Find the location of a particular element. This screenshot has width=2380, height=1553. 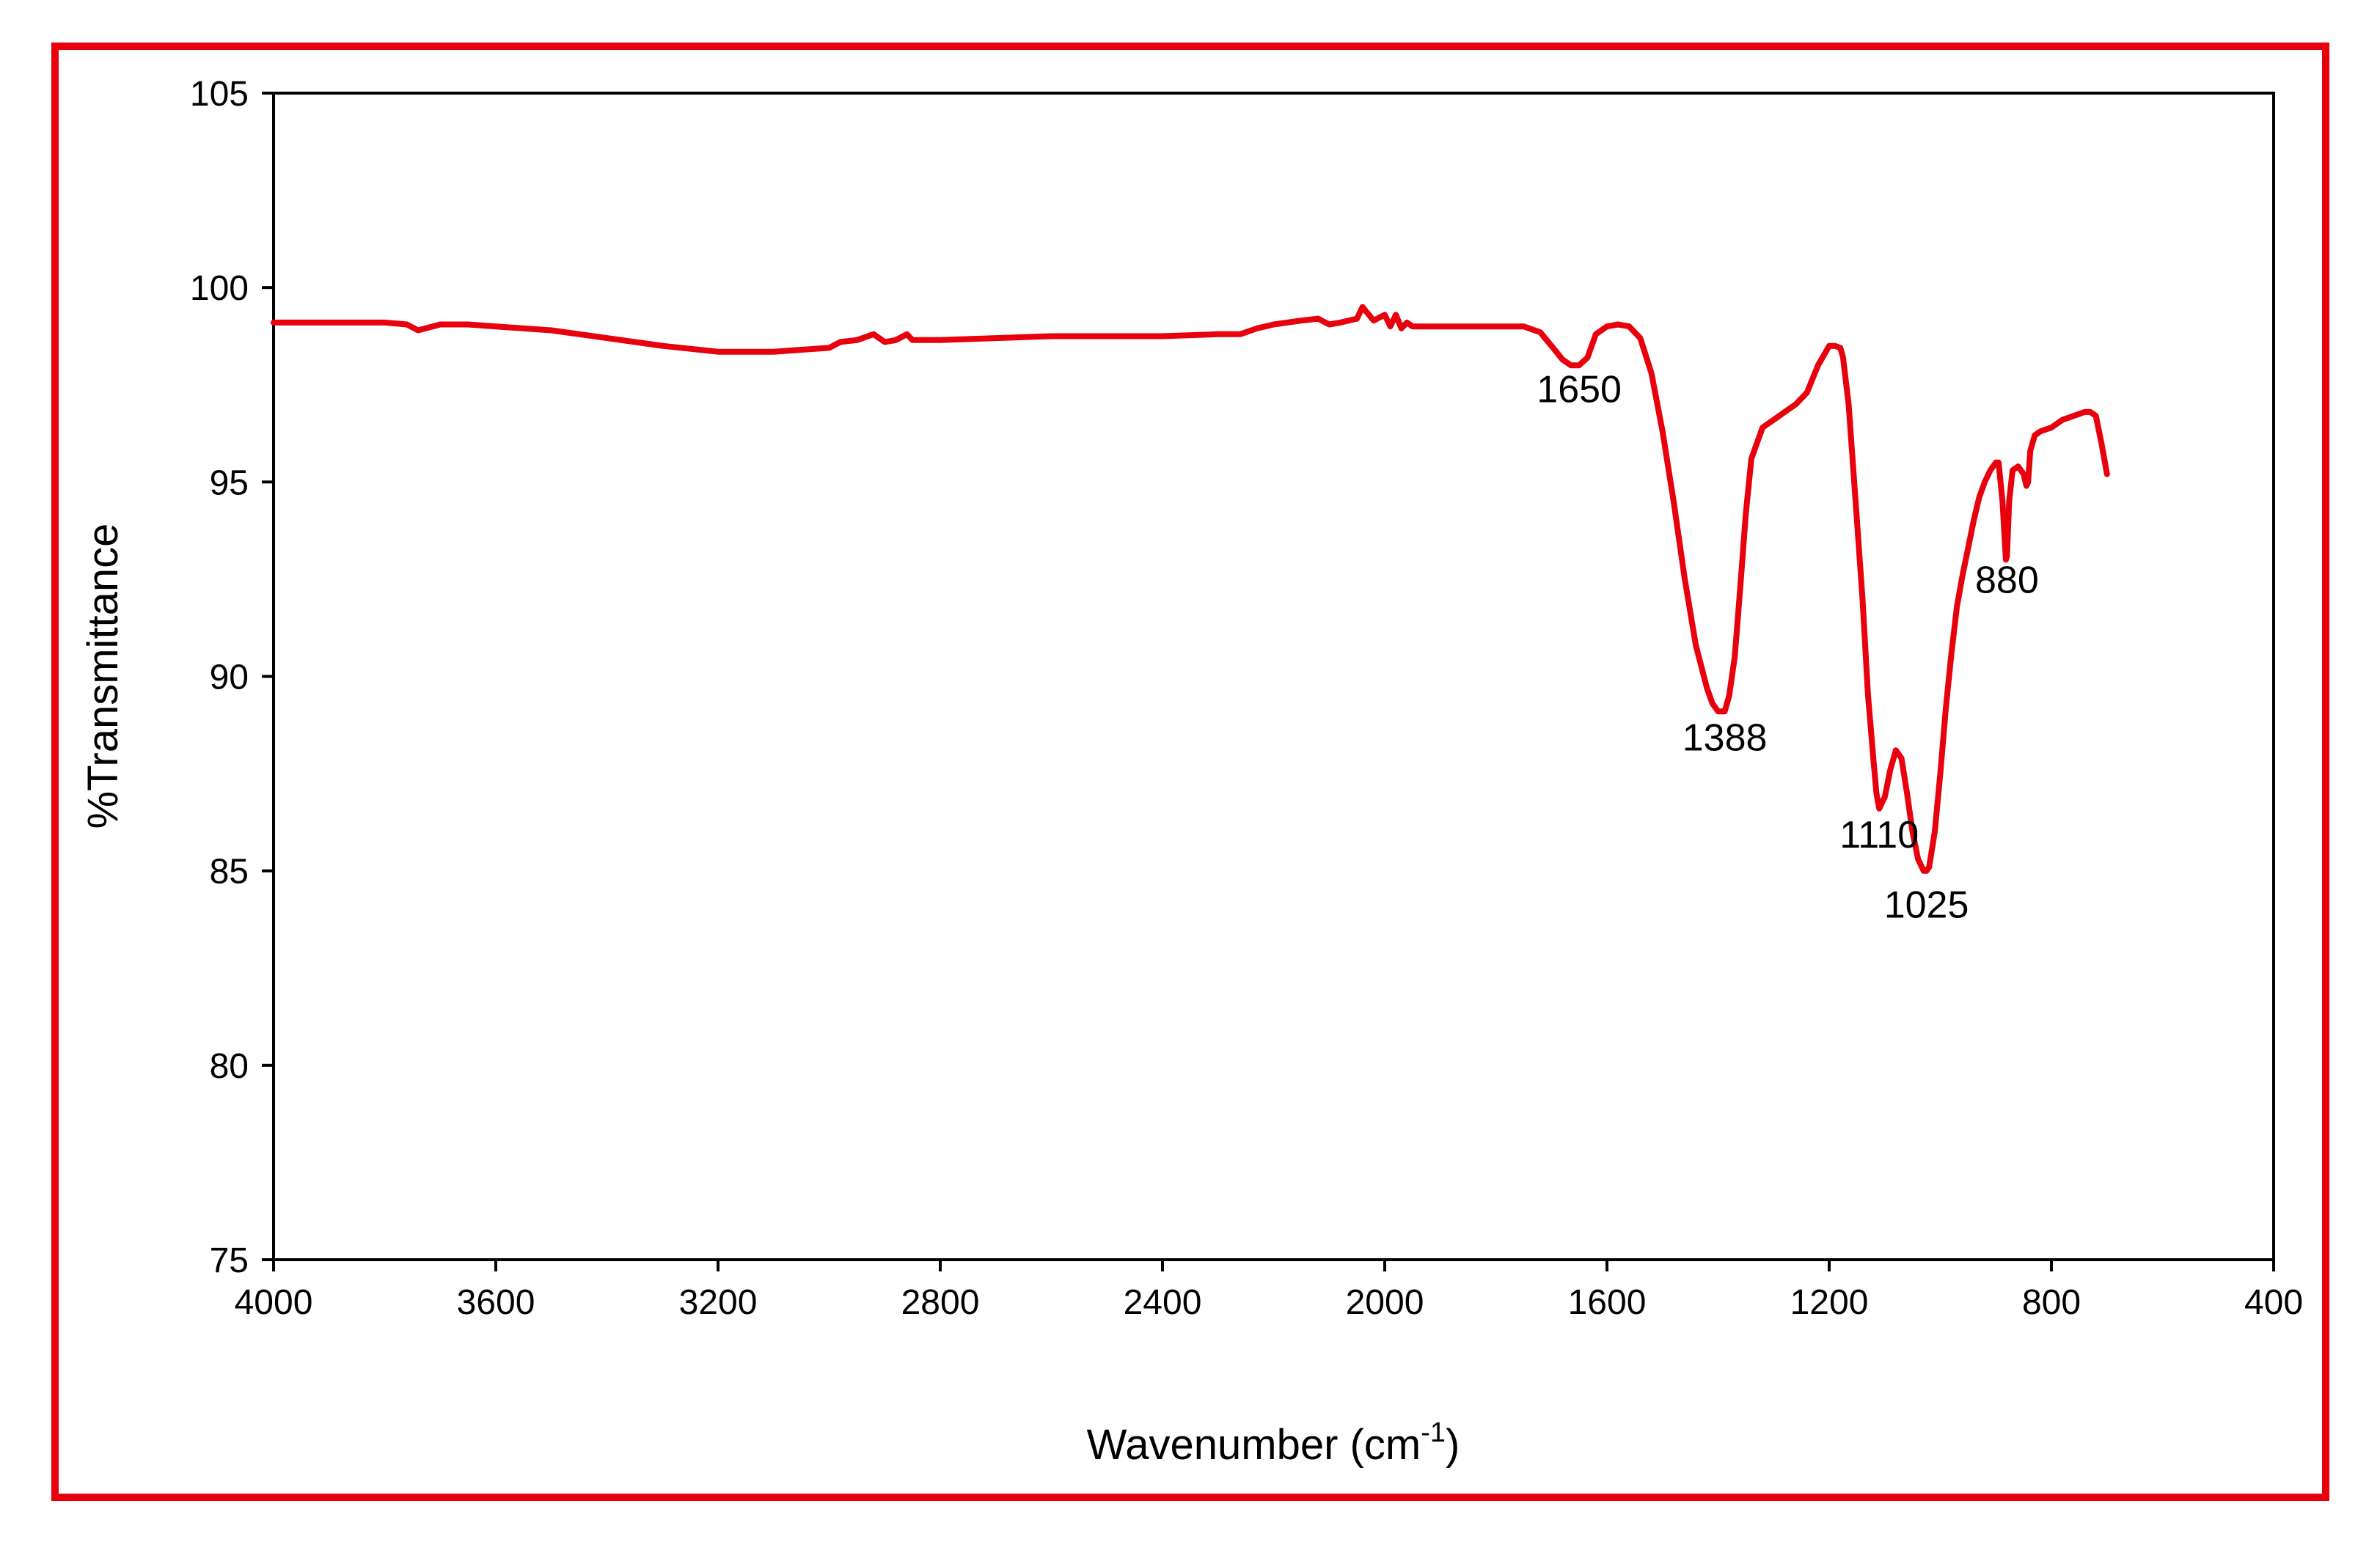

x-tick-label: 1200 is located at coordinates (1829, 1302).